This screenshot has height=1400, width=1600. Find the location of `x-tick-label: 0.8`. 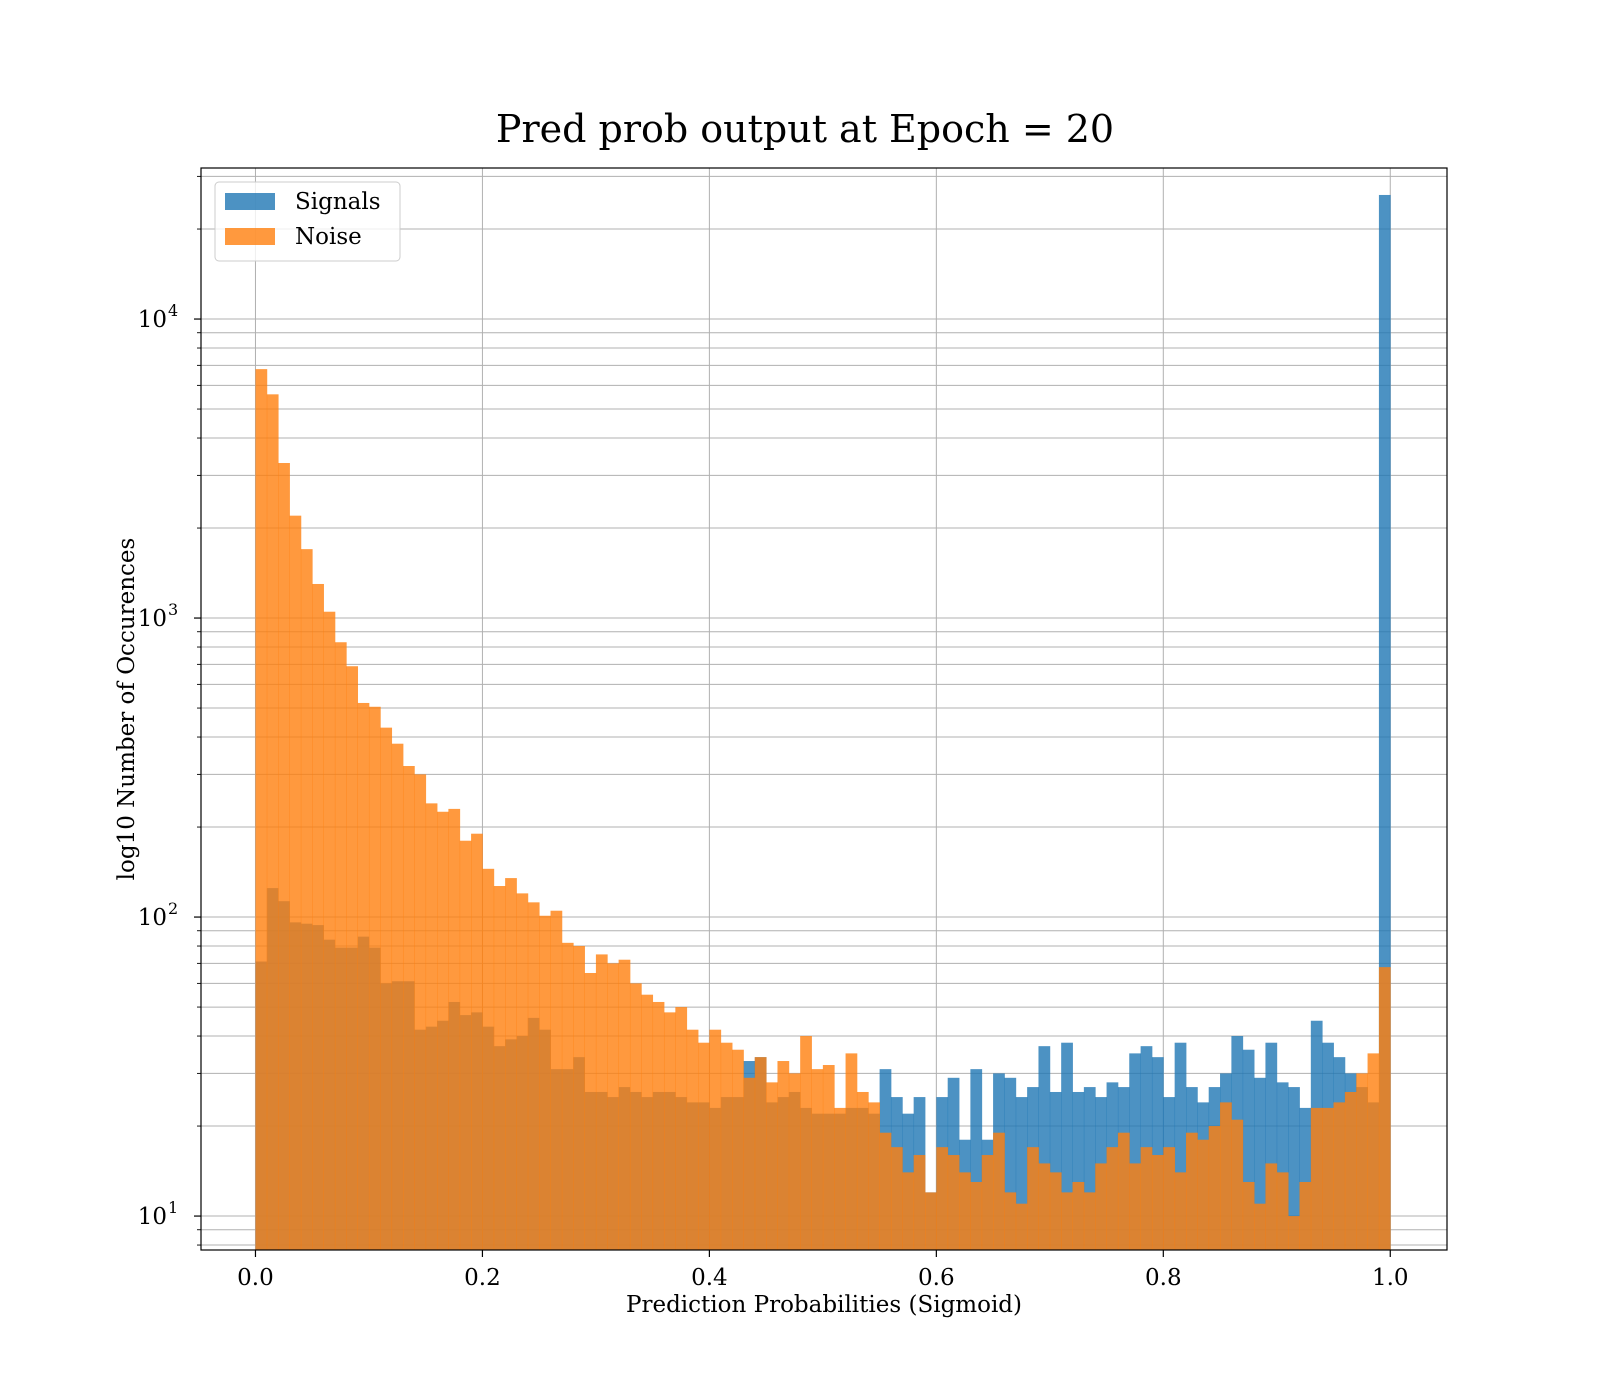

x-tick-label: 0.8 is located at coordinates (1163, 1278).